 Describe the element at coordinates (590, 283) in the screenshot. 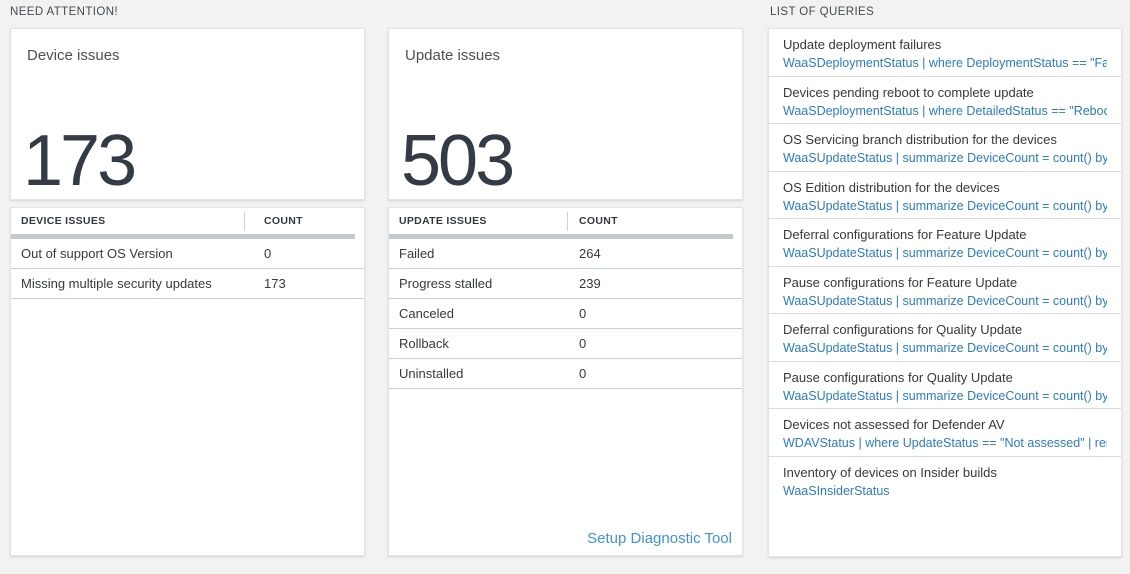

I see `issue-count: 239` at that location.